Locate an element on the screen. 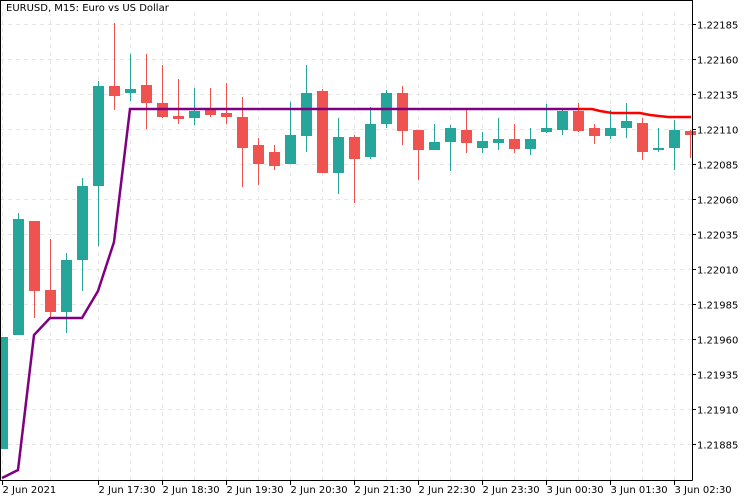  x-tick-label: 3 Jun 01:30 is located at coordinates (639, 490).